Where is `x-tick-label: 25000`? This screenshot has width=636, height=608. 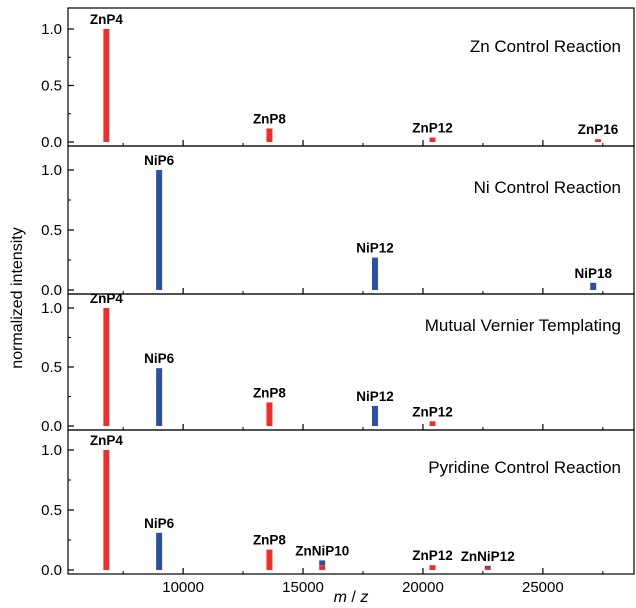
x-tick-label: 25000 is located at coordinates (543, 587).